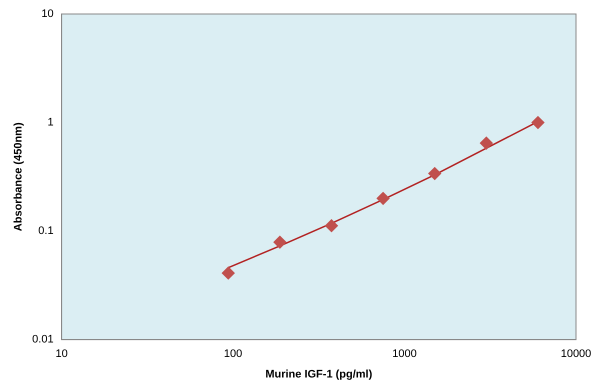  What do you see at coordinates (576, 354) in the screenshot?
I see `x-tick-label: 10000` at bounding box center [576, 354].